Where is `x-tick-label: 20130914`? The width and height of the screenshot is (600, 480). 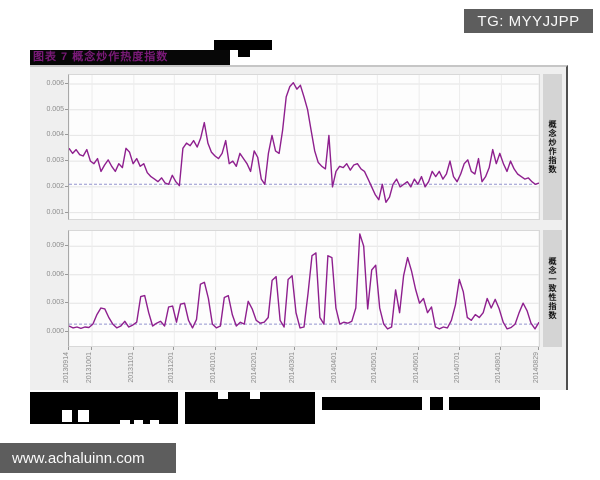
x-tick-label: 20130914 is located at coordinates (66, 368).